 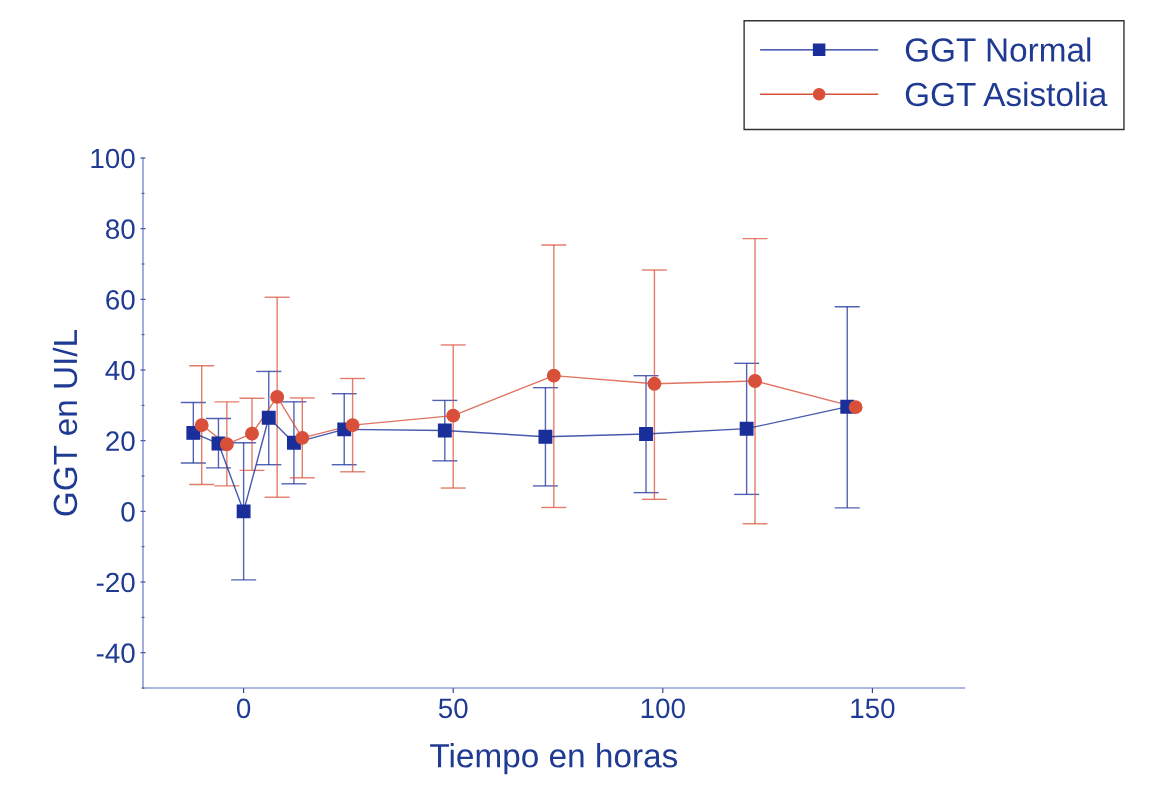 What do you see at coordinates (120, 229) in the screenshot?
I see `y-tick-label: 80` at bounding box center [120, 229].